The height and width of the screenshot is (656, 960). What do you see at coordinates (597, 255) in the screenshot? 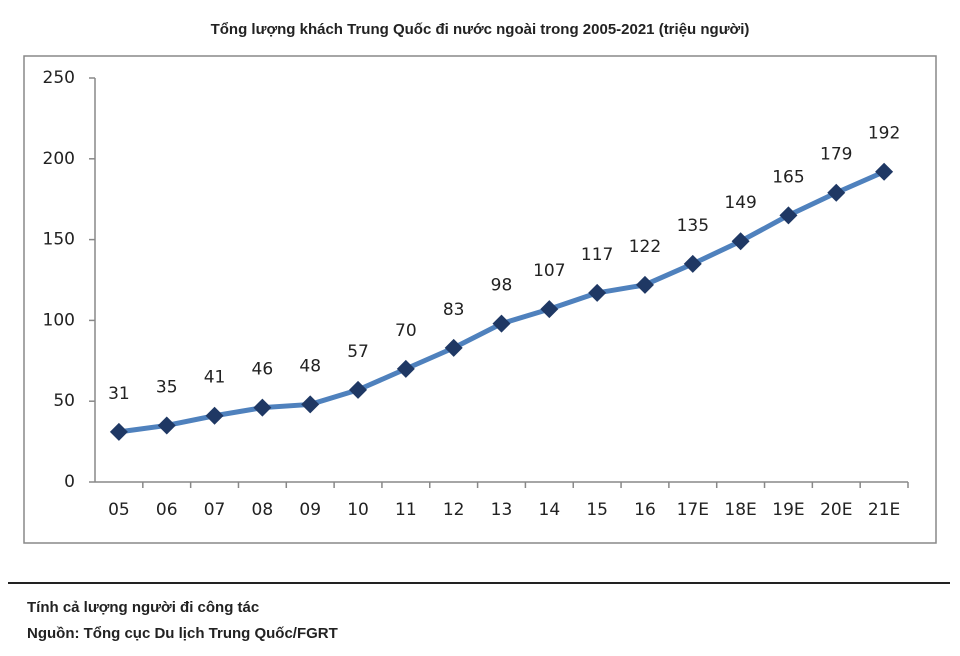
I see `data-label: 117` at bounding box center [597, 255].